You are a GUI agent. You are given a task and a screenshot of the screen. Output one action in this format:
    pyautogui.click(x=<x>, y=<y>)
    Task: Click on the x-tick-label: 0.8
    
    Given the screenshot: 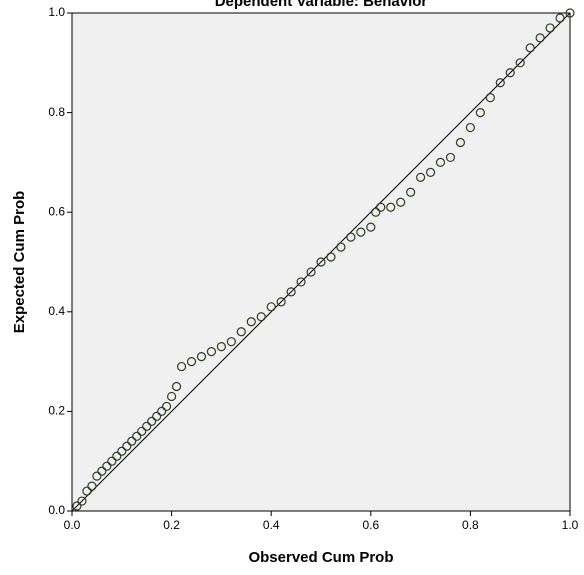 What is the action you would take?
    pyautogui.click(x=470, y=525)
    